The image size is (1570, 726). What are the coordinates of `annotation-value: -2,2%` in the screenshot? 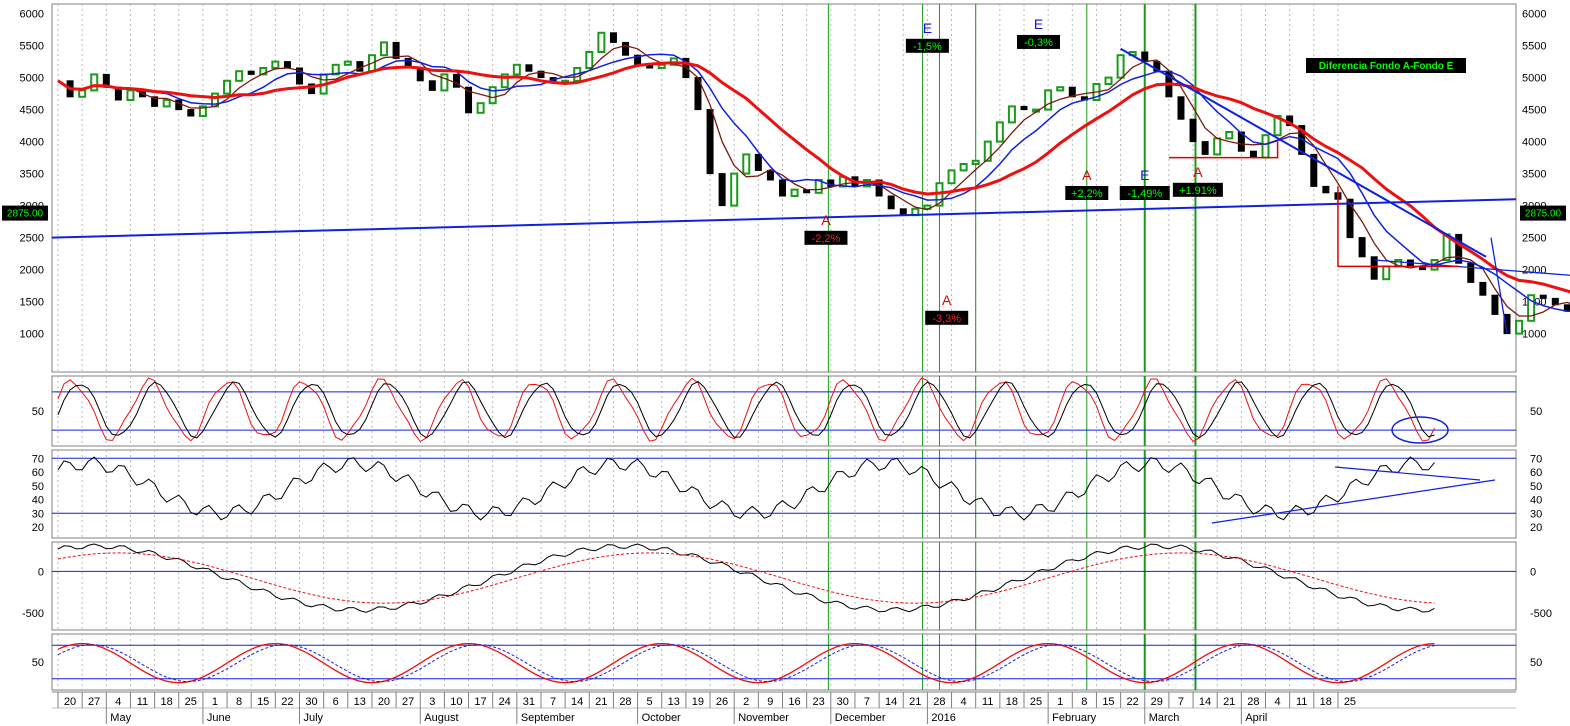 It's located at (826, 239).